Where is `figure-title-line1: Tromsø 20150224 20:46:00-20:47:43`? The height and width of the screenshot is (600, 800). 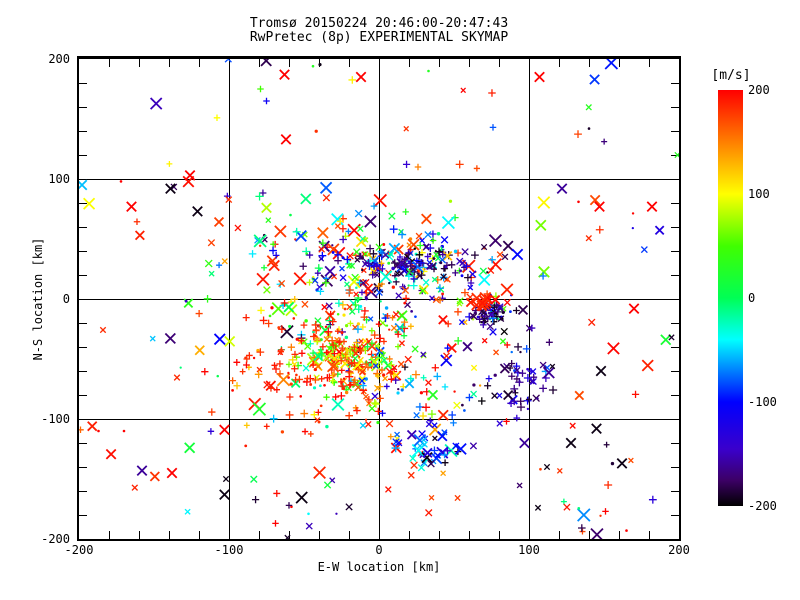 figure-title-line1: Tromsø 20150224 20:46:00-20:47:43 is located at coordinates (379, 23).